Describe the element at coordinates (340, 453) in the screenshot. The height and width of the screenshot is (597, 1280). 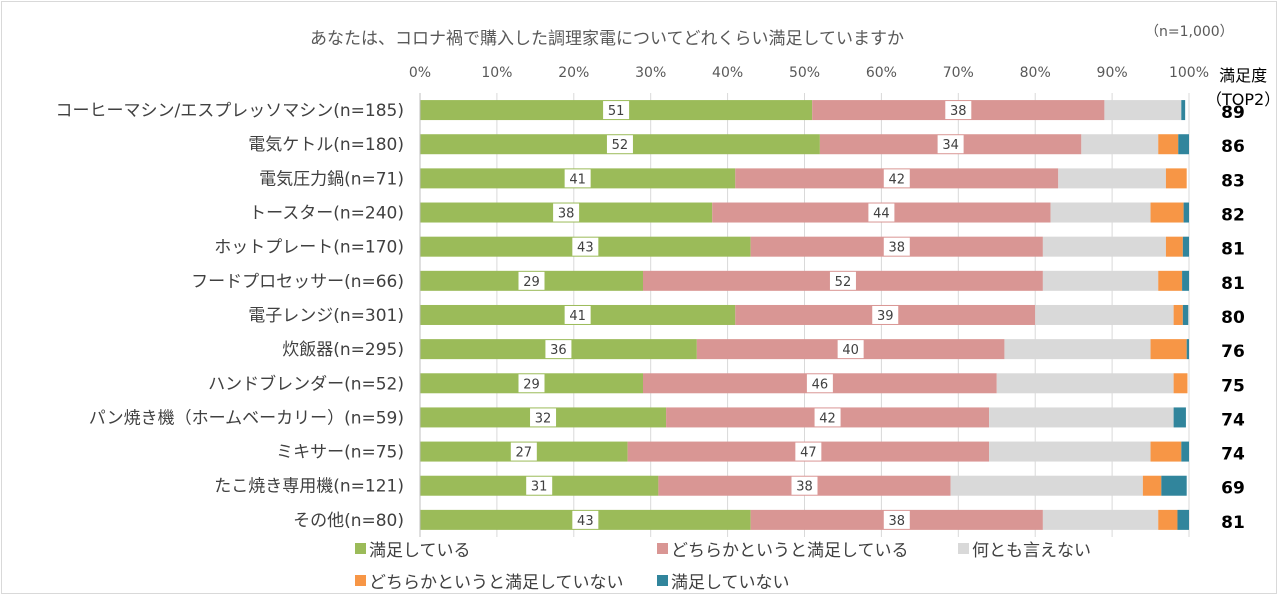
I see `category-label: ミキサー(n=75)` at that location.